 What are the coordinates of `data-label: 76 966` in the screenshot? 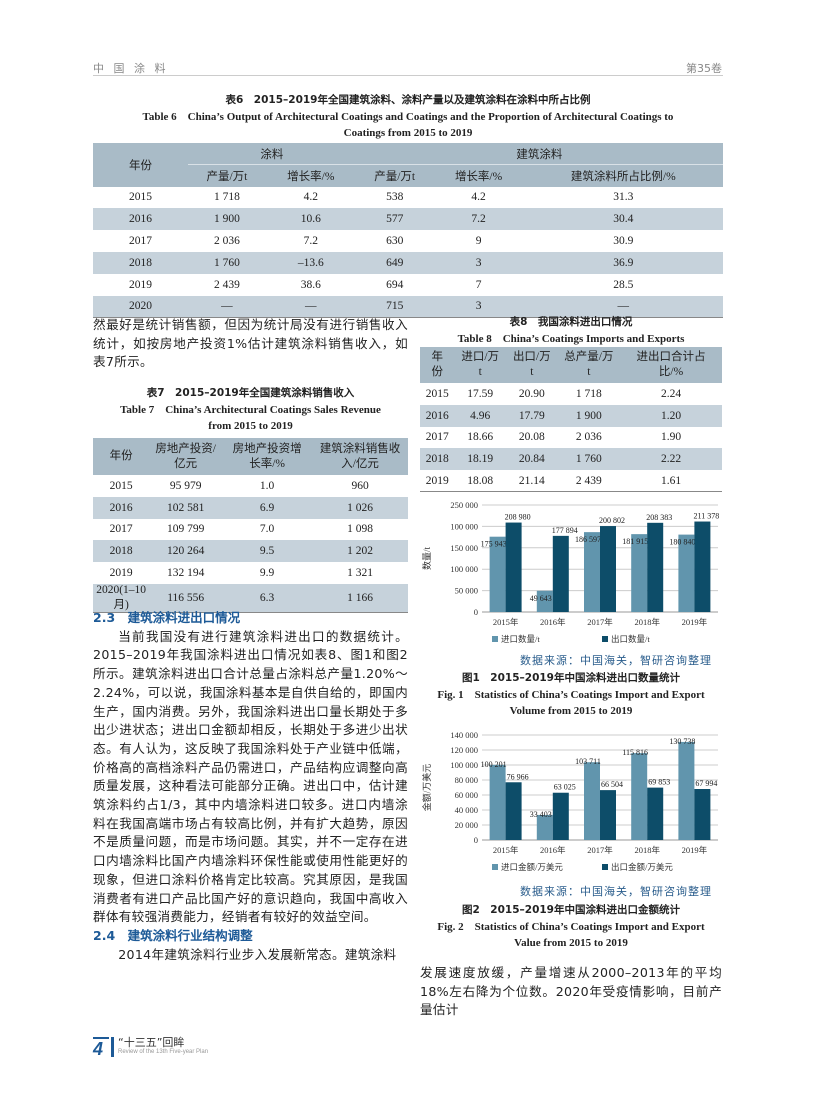 It's located at (518, 776).